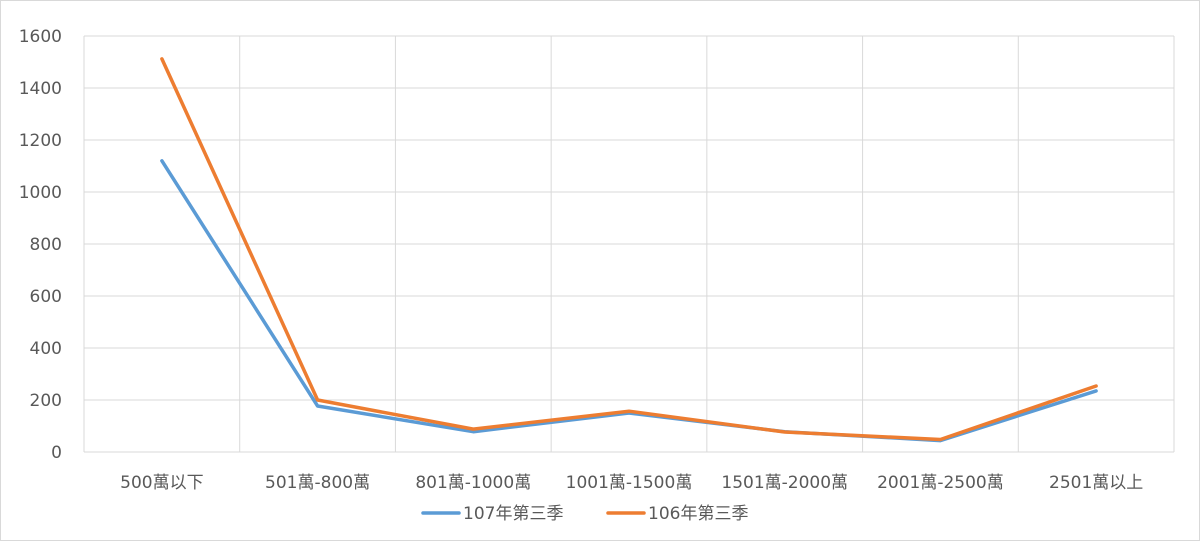  What do you see at coordinates (698, 514) in the screenshot?
I see `legend-label: 106年第三季` at bounding box center [698, 514].